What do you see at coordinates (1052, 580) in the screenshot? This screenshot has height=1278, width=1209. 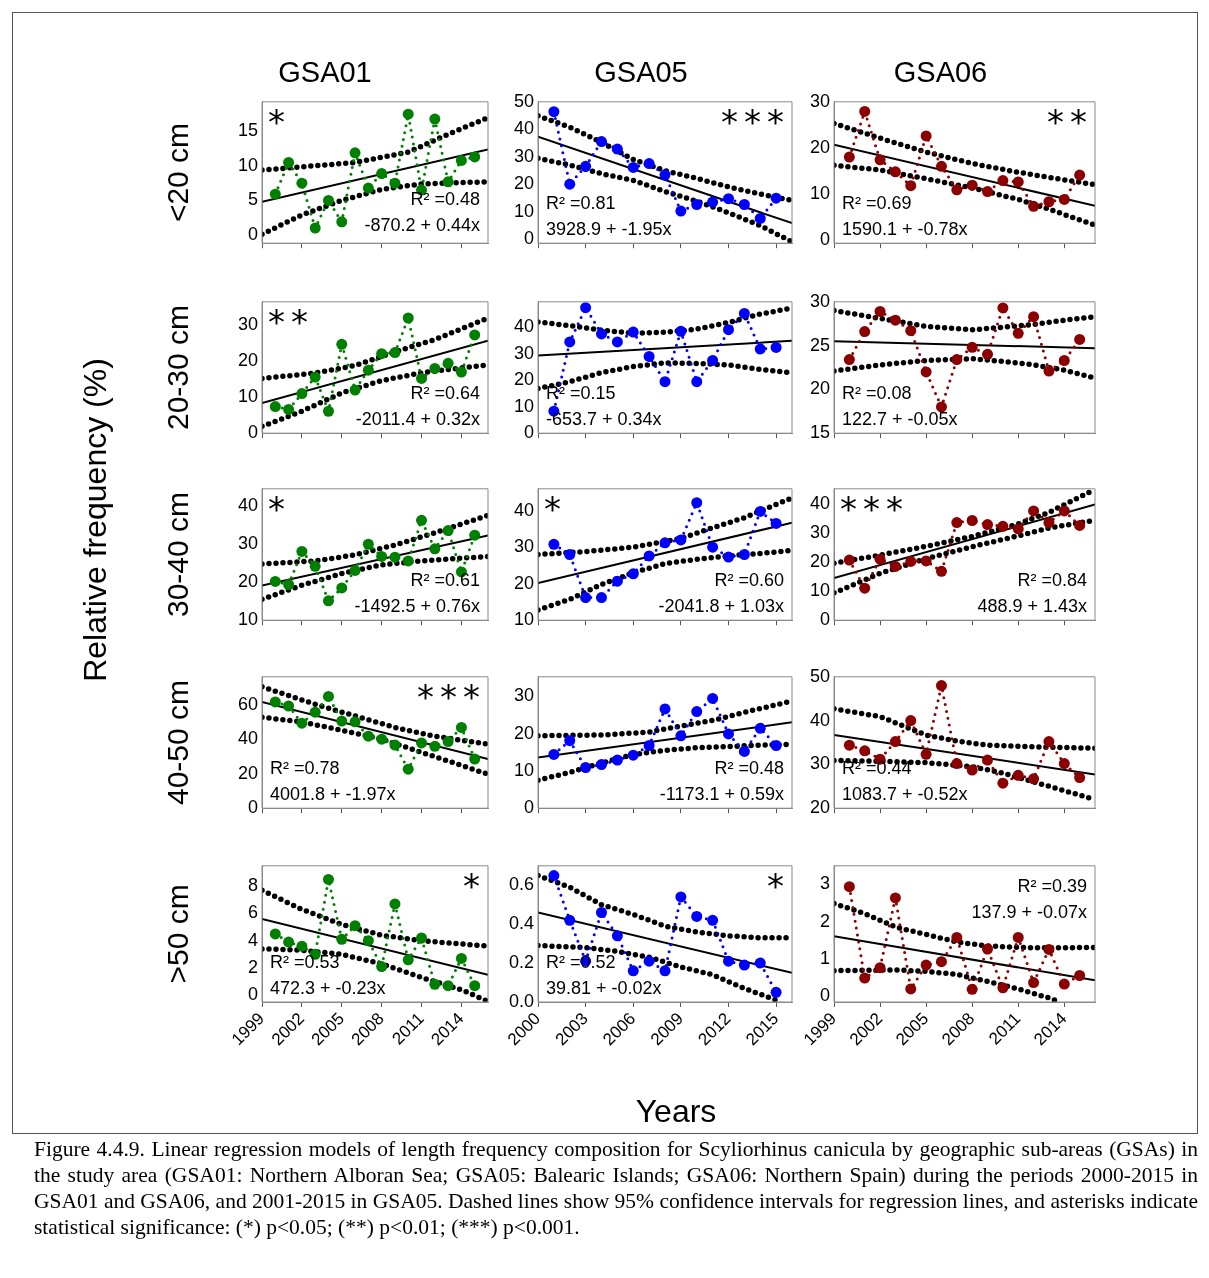 I see `annotation: R² =0.84` at bounding box center [1052, 580].